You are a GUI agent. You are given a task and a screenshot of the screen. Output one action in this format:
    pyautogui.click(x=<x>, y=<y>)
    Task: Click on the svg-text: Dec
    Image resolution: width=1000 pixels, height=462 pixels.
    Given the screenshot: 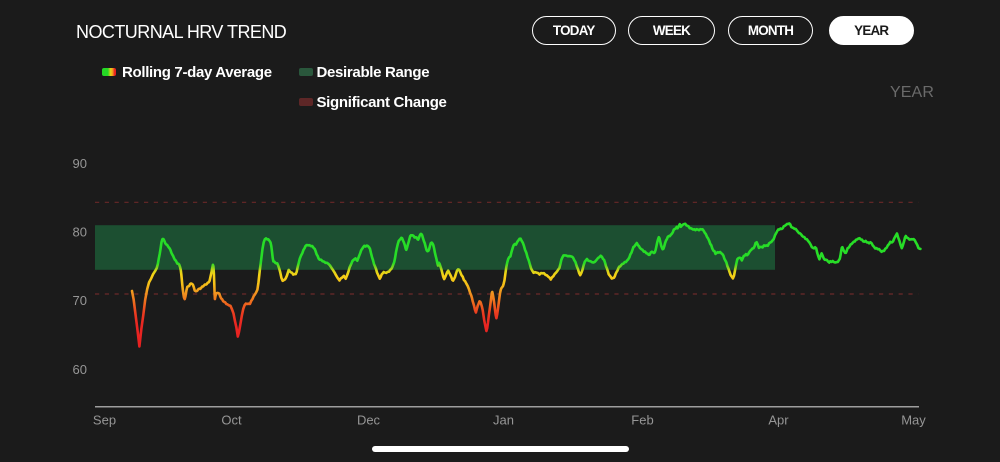 What is the action you would take?
    pyautogui.click(x=369, y=420)
    